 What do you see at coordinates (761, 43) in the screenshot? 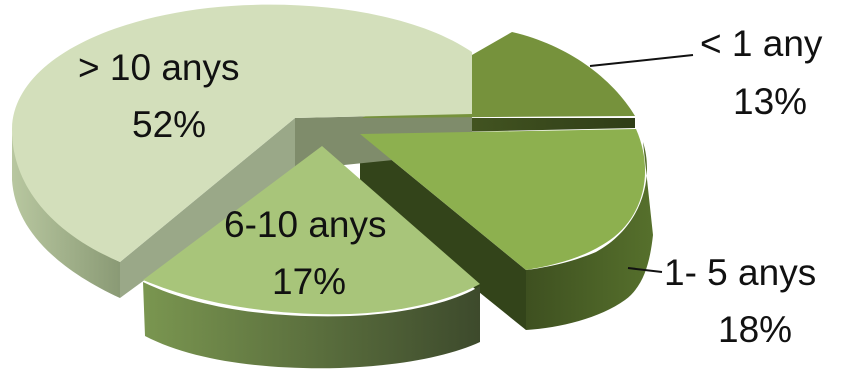
I see `label-less-than-1-any: < 1 any` at bounding box center [761, 43].